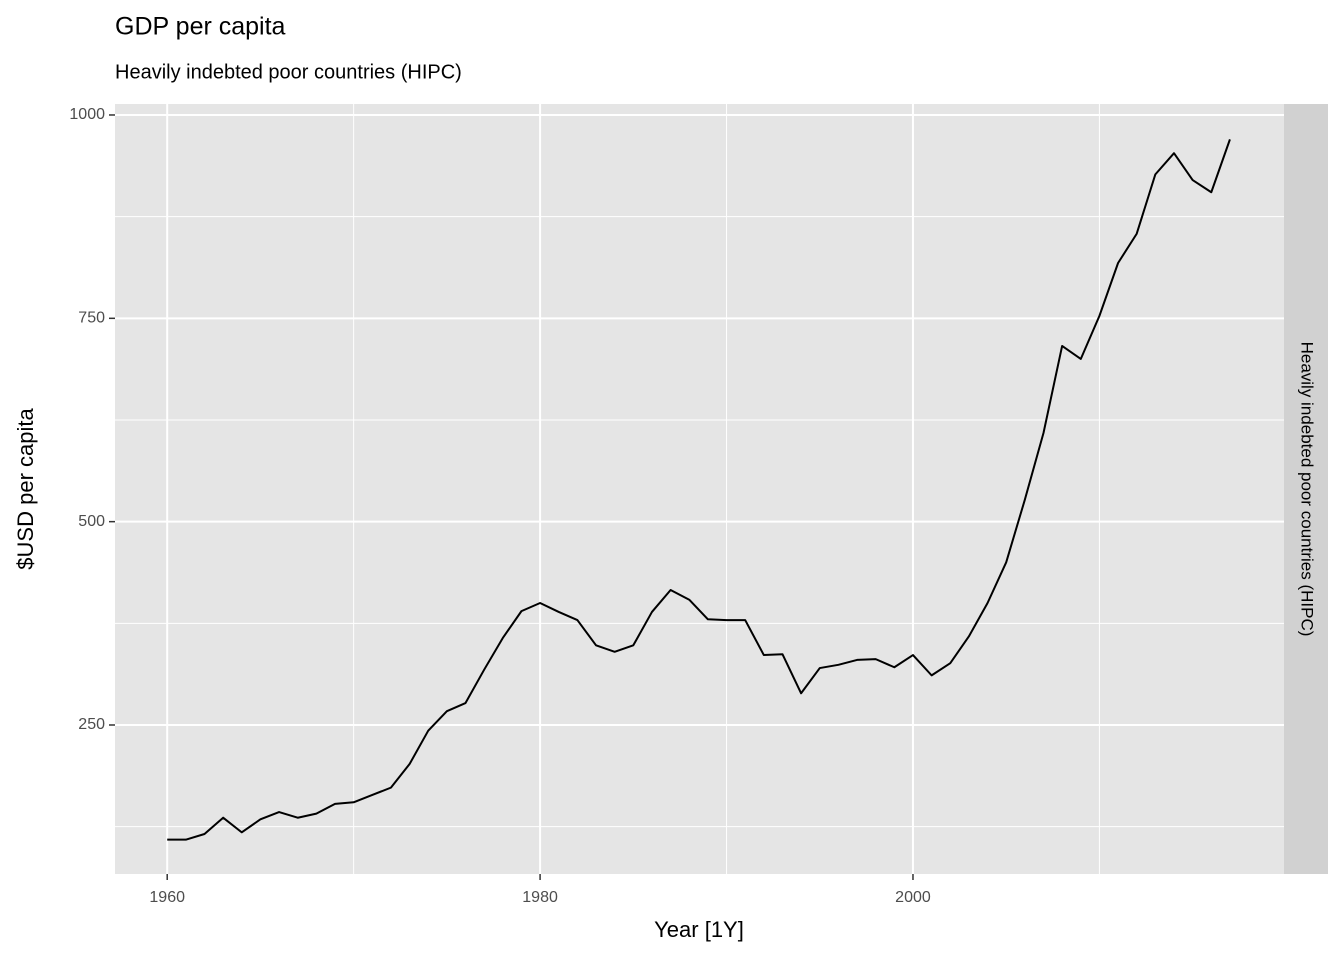 The width and height of the screenshot is (1344, 960). Describe the element at coordinates (288, 72) in the screenshot. I see `chart-subtitle: Heavily indebted poor countries (HIPC)` at that location.